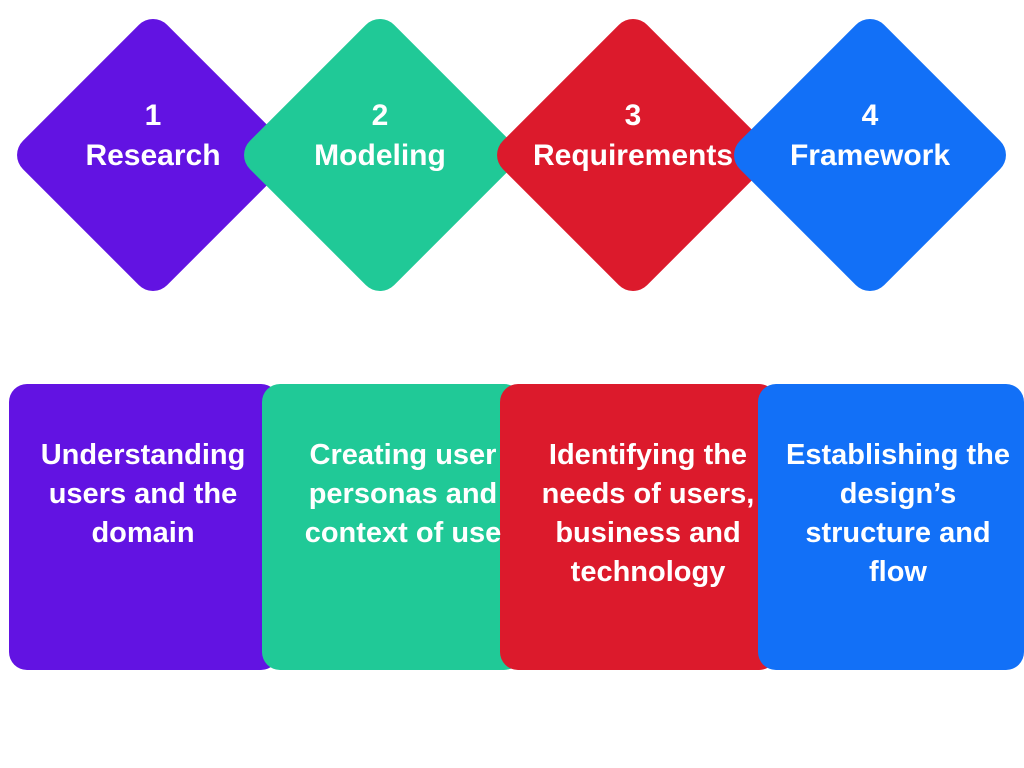 This screenshot has height=768, width=1024. What do you see at coordinates (633, 136) in the screenshot?
I see `step-3-label: 3 Requirements` at bounding box center [633, 136].